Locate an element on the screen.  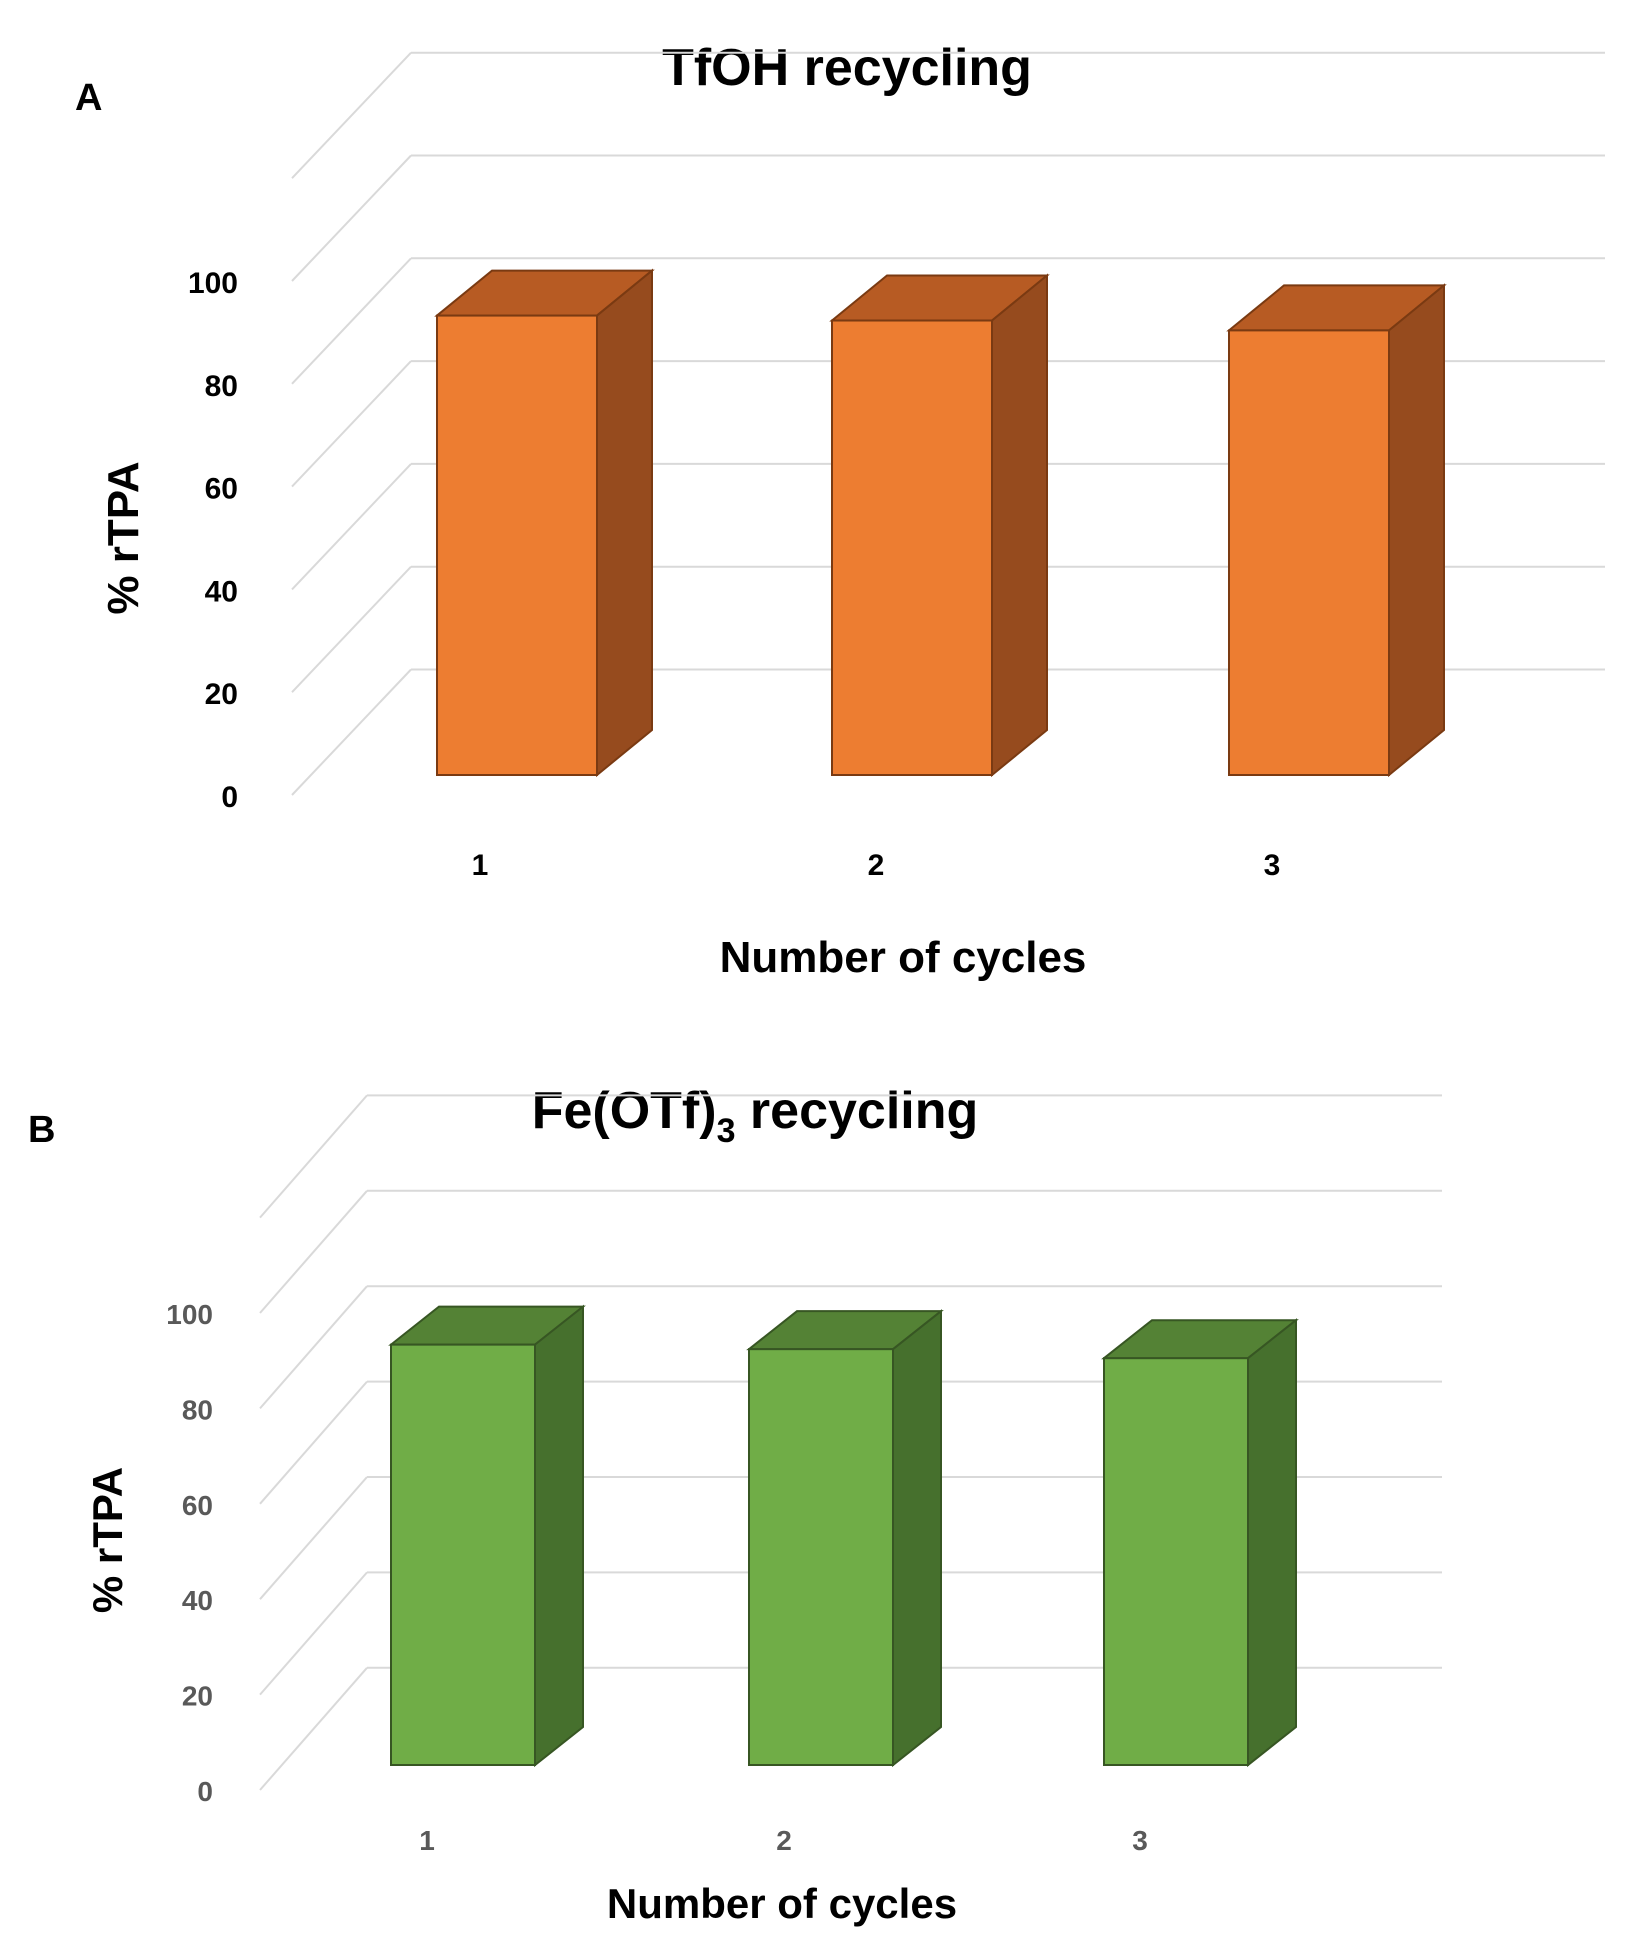
y-tick-labels-a: 0 20 40 60 80 100 is located at coordinates (213, 540).